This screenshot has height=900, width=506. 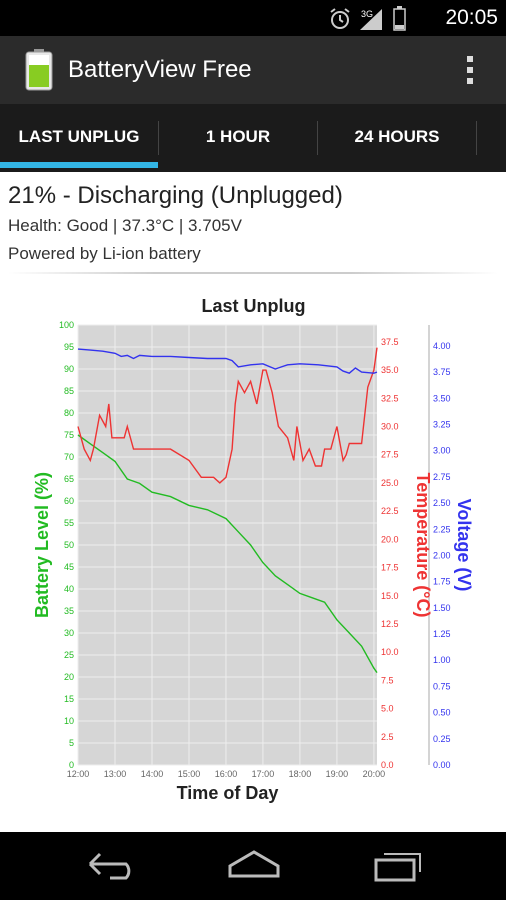 What do you see at coordinates (227, 361) in the screenshot?
I see `voltage-series-line` at bounding box center [227, 361].